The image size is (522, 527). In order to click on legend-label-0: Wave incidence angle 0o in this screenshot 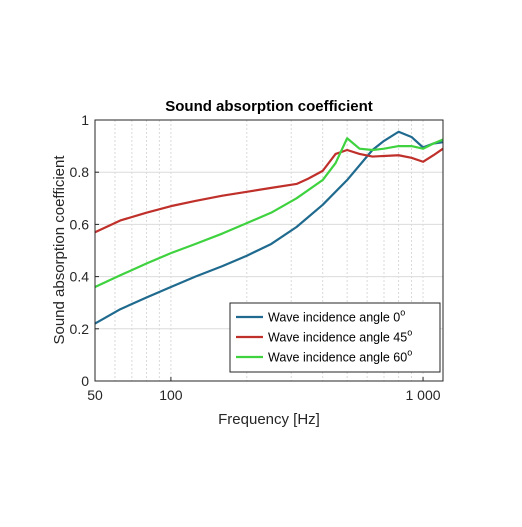, I will do `click(336, 316)`.